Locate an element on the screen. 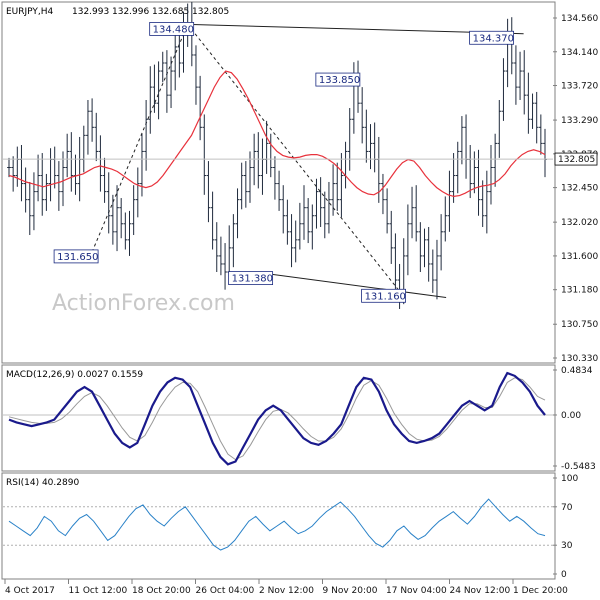 The image size is (600, 600). x-tick-label: 18 Oct 20:00 is located at coordinates (161, 591).